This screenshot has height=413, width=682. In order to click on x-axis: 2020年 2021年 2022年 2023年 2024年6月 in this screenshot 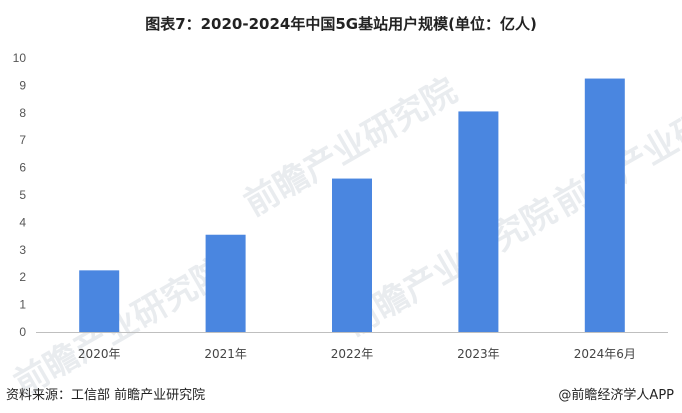, I will do `click(357, 354)`.